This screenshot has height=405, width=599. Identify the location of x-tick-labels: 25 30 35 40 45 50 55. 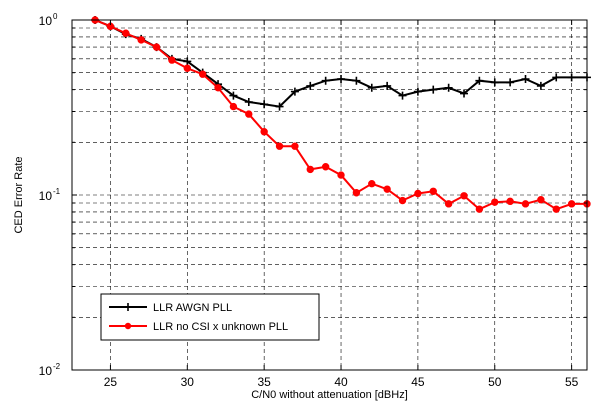
(341, 382).